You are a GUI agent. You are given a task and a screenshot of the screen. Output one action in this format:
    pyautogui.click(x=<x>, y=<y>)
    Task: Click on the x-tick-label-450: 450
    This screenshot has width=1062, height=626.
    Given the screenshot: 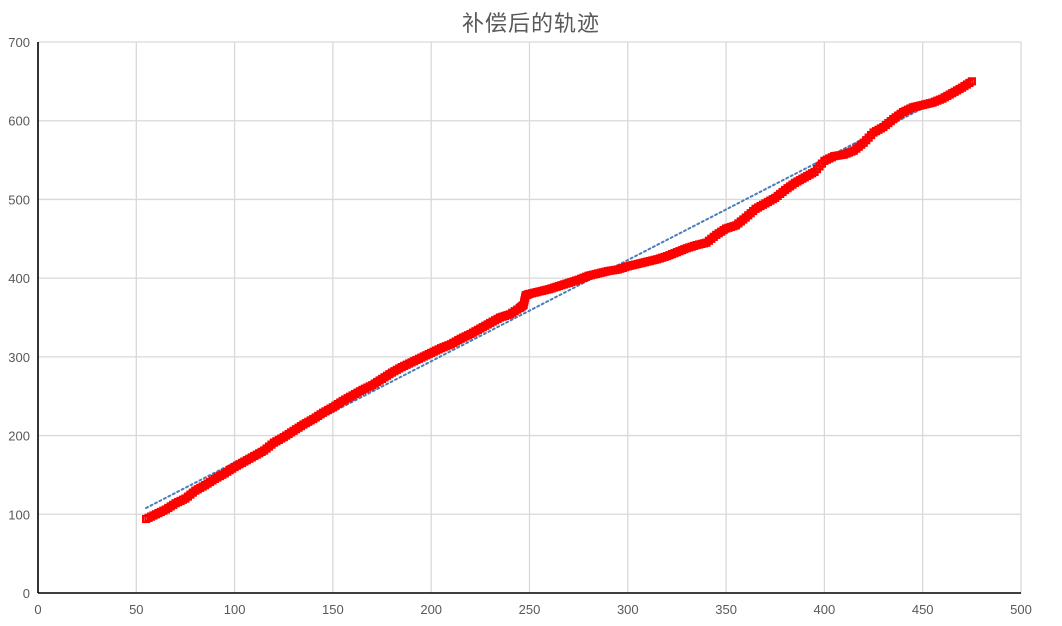 What is the action you would take?
    pyautogui.click(x=923, y=609)
    